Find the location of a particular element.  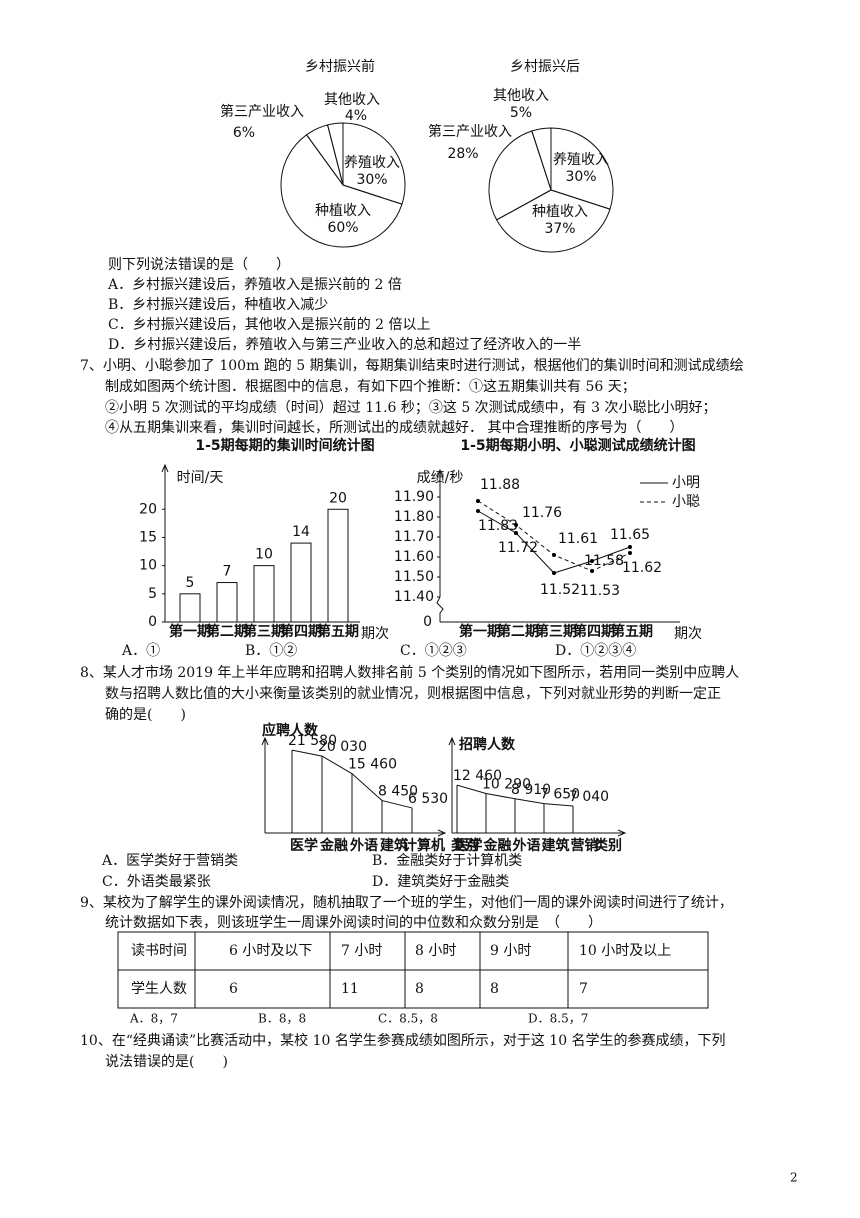

slice-value: 6% is located at coordinates (244, 133).